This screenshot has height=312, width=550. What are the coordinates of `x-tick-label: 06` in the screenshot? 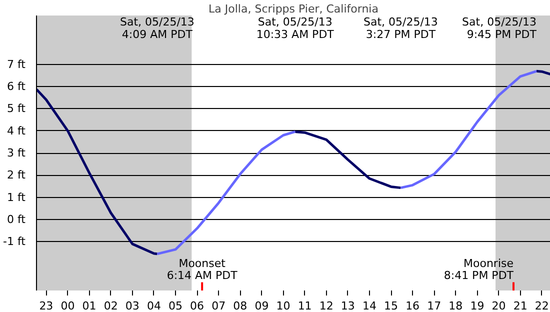 It's located at (197, 306).